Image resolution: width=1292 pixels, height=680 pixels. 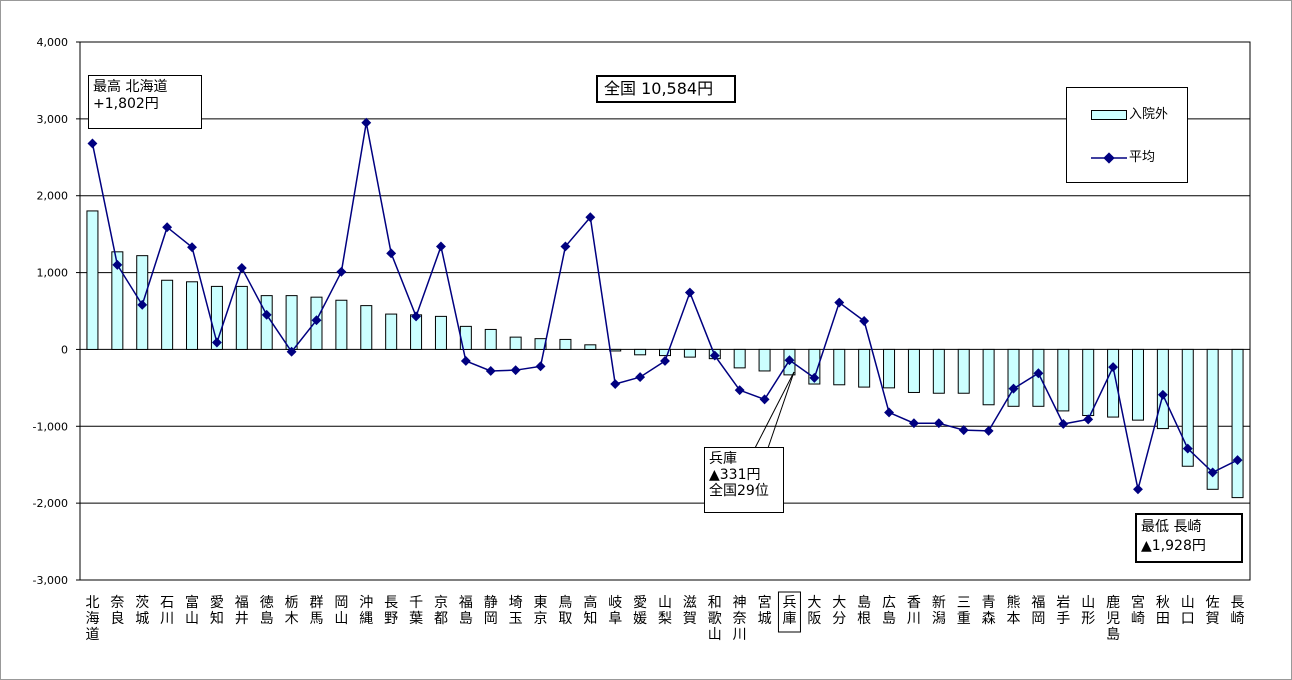 I want to click on x-tick-label: 千葉, so click(x=416, y=611).